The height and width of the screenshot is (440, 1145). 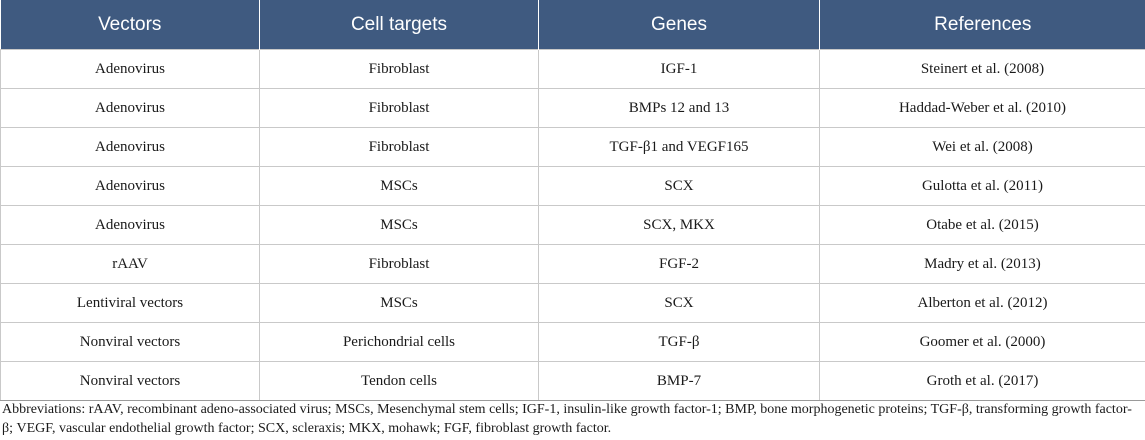 What do you see at coordinates (130, 303) in the screenshot?
I see `cell-vector: Lentiviral vectors` at bounding box center [130, 303].